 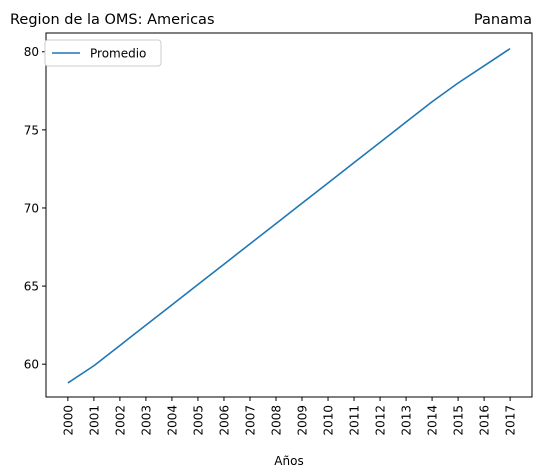 I want to click on legend-box, so click(x=103, y=53).